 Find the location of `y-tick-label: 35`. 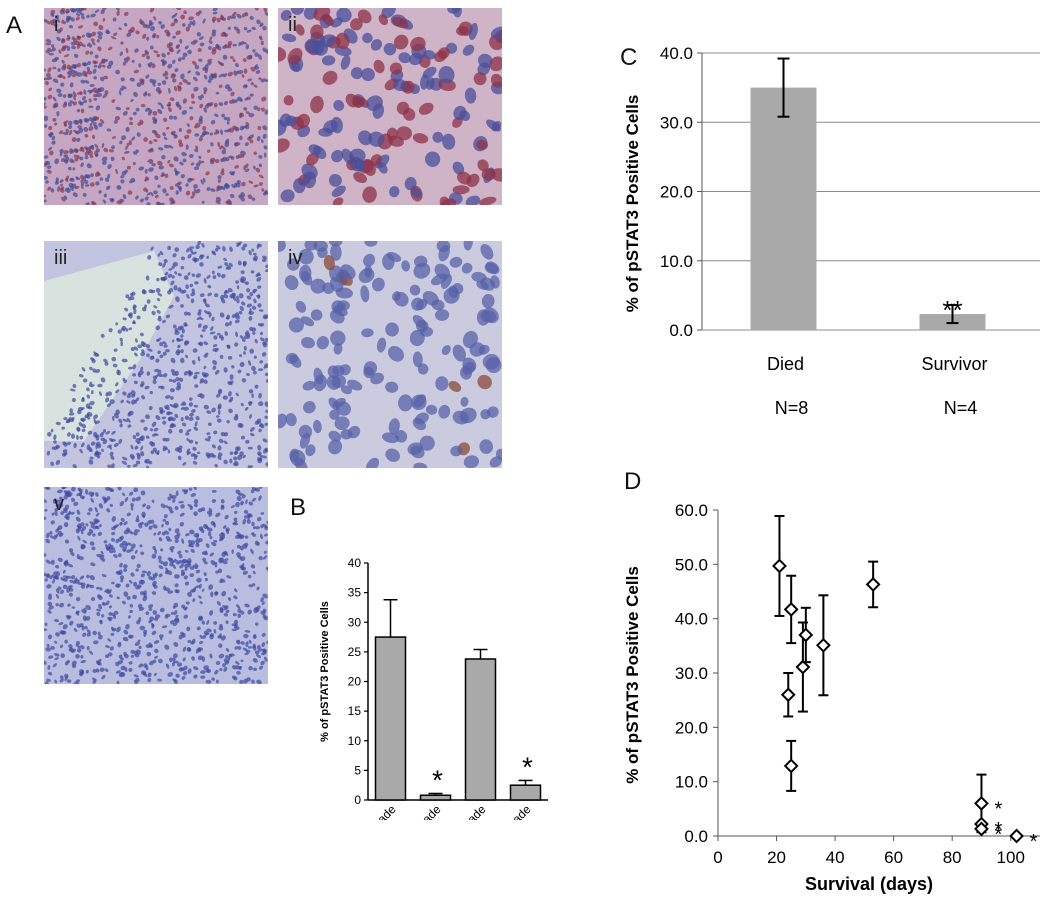

y-tick-label: 35 is located at coordinates (355, 593).